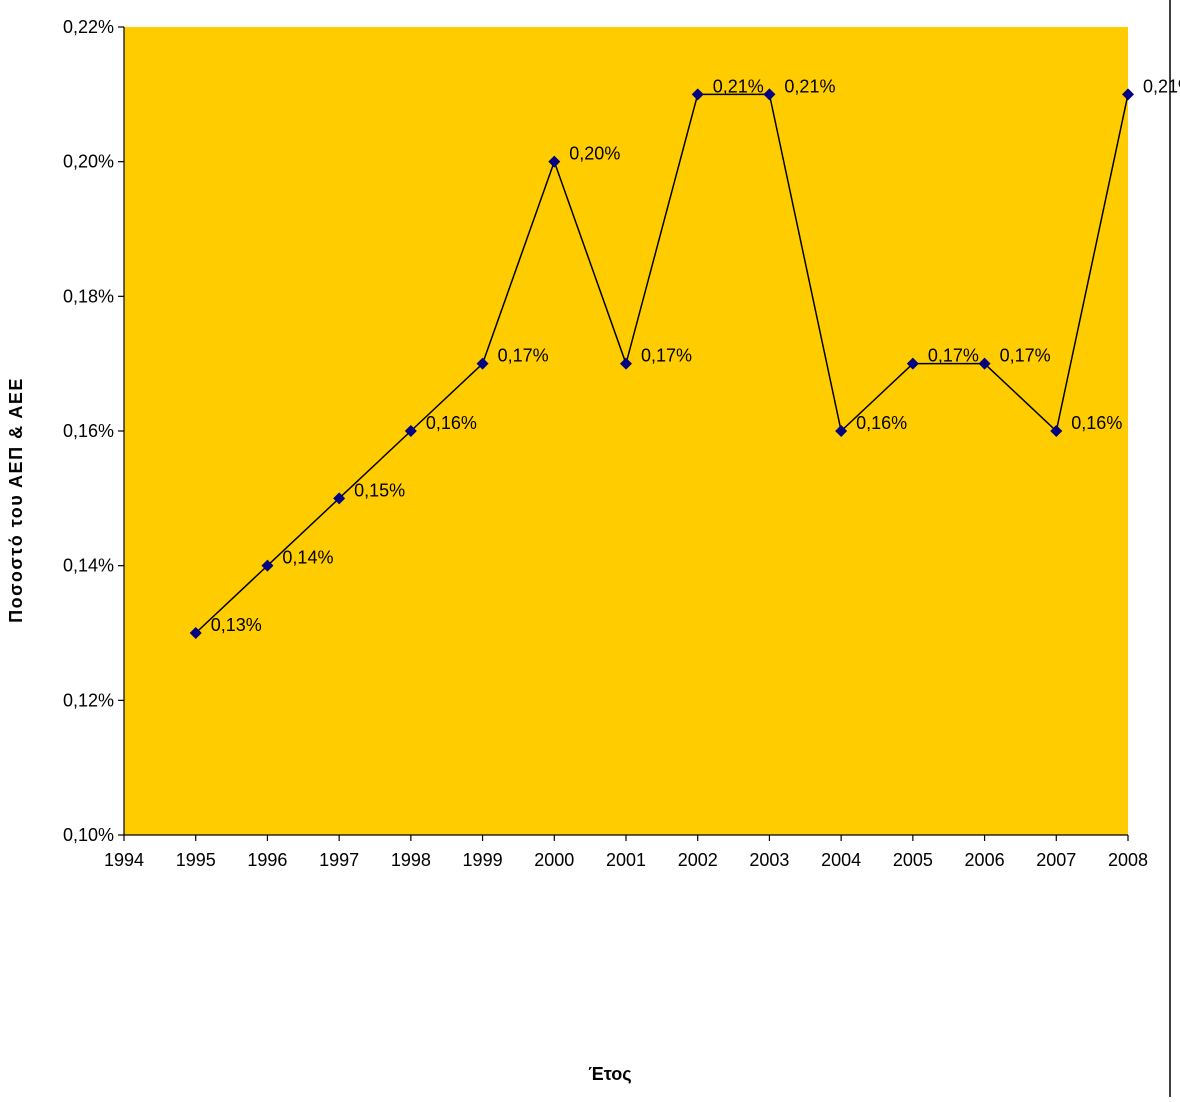 This screenshot has width=1180, height=1102. What do you see at coordinates (985, 860) in the screenshot?
I see `x-tick-label: 2006` at bounding box center [985, 860].